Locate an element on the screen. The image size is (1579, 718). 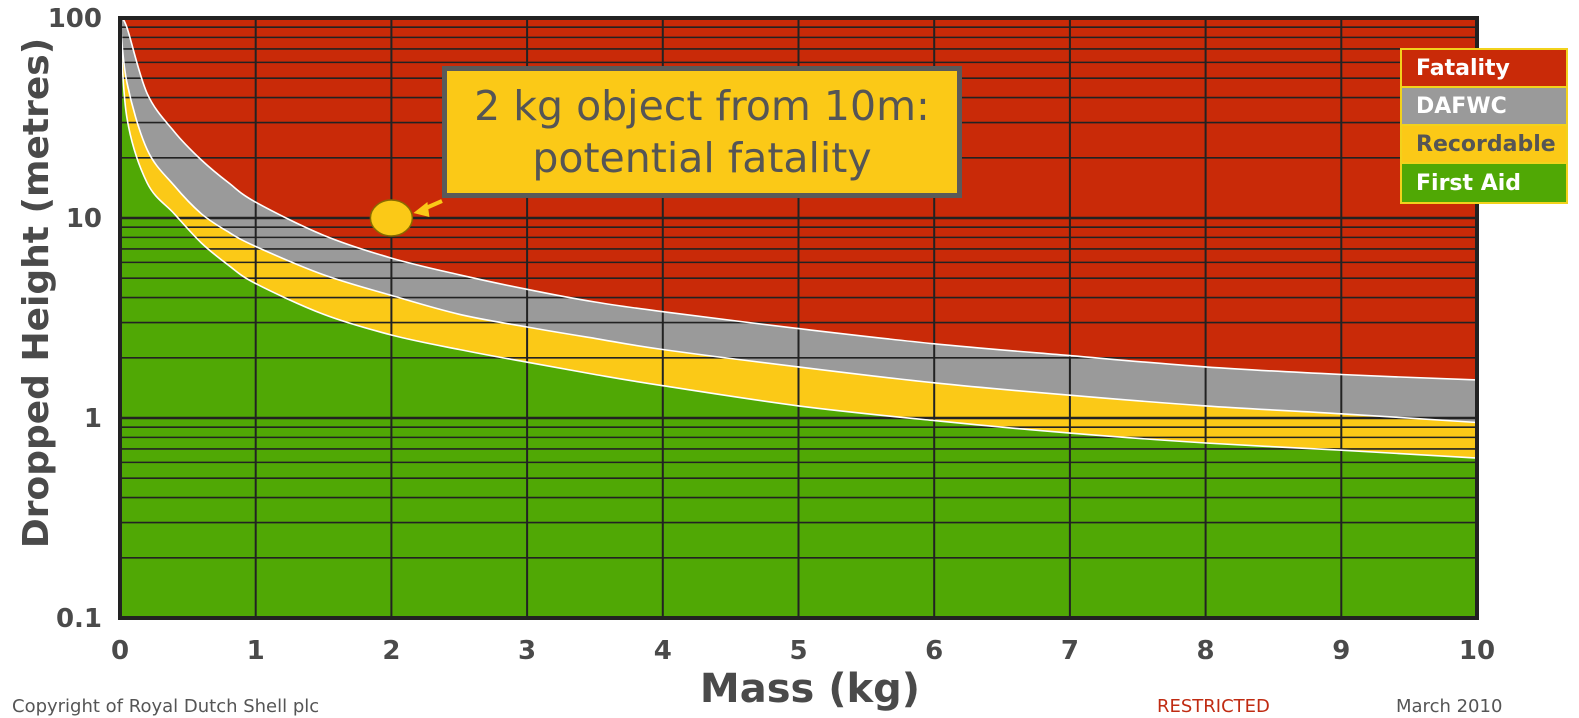
legend-item-fatality: Fatality is located at coordinates (1484, 69).